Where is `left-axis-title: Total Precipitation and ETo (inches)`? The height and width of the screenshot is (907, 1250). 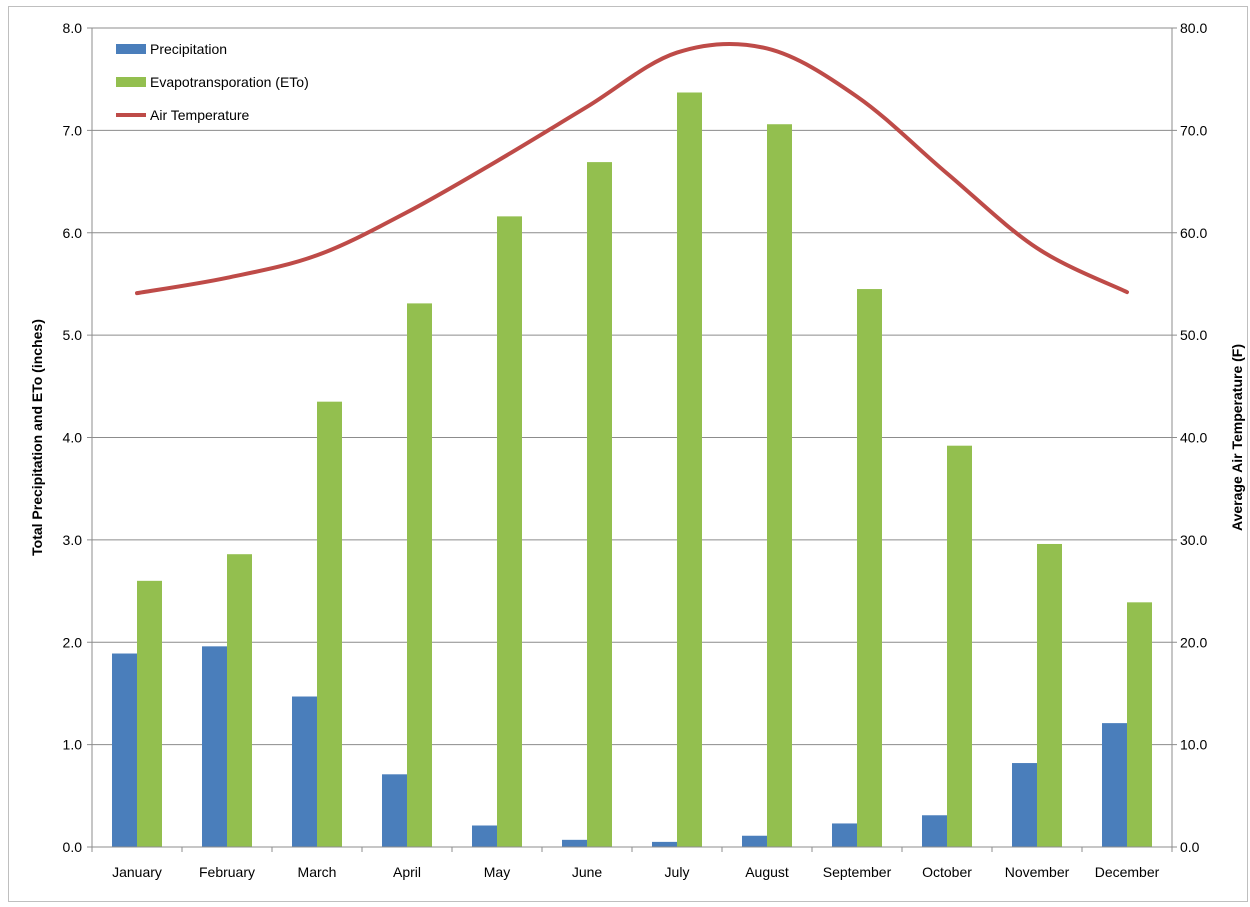 left-axis-title: Total Precipitation and ETo (inches) is located at coordinates (37, 437).